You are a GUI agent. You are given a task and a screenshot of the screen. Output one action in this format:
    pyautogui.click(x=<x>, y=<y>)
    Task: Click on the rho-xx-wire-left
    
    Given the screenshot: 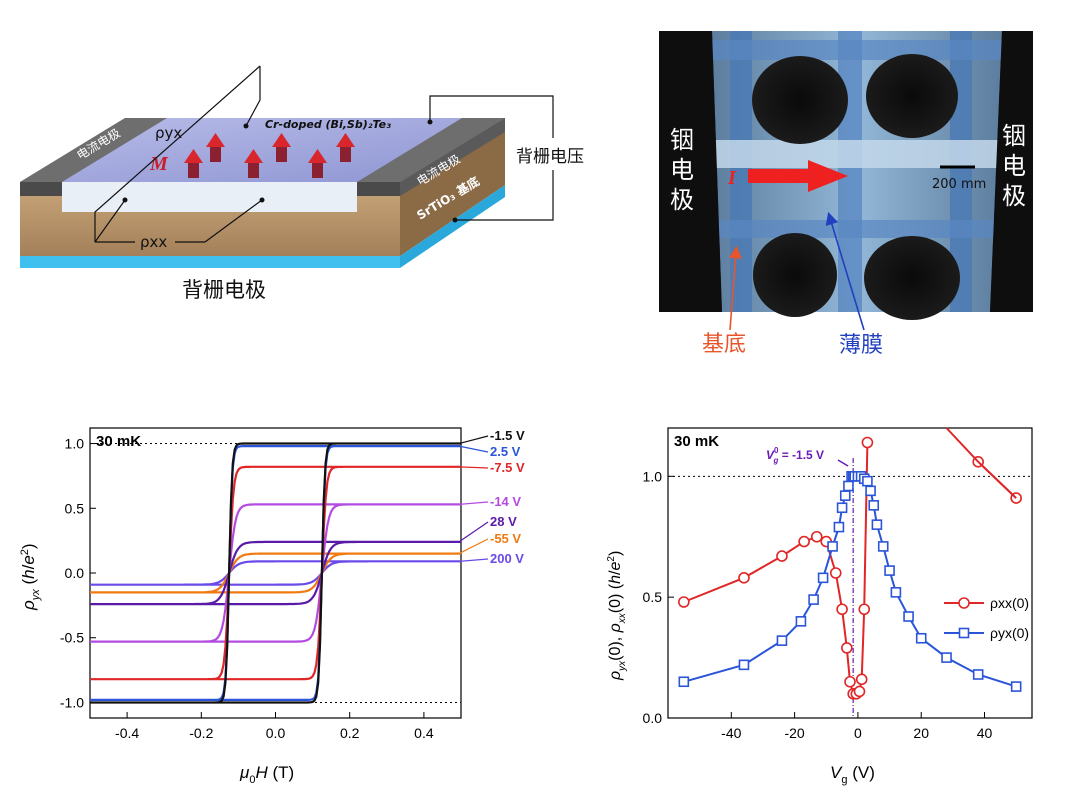 What is the action you would take?
    pyautogui.click(x=177, y=153)
    